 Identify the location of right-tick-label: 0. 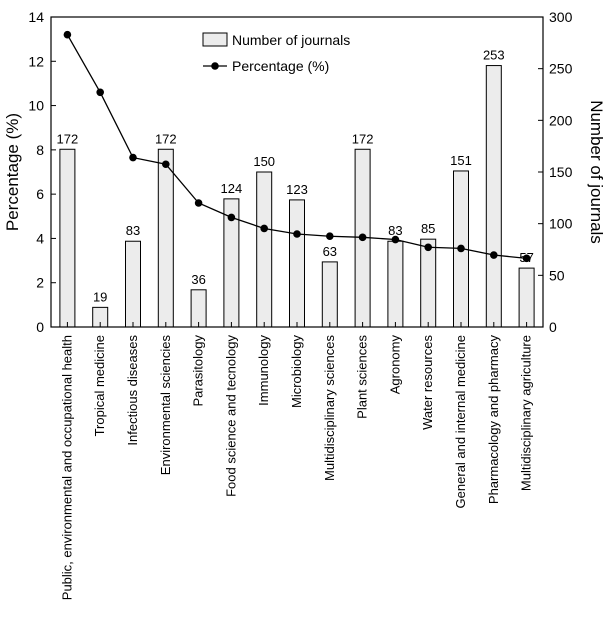
(553, 327).